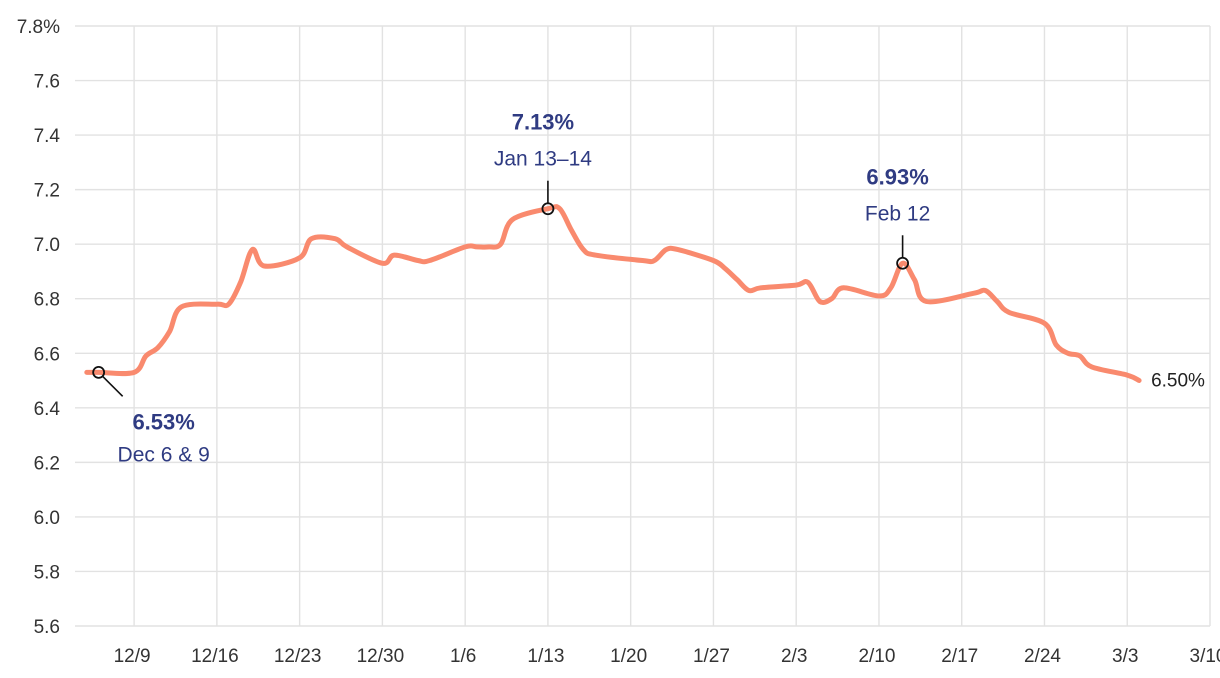  I want to click on annotation-value: 6.93%, so click(897, 176).